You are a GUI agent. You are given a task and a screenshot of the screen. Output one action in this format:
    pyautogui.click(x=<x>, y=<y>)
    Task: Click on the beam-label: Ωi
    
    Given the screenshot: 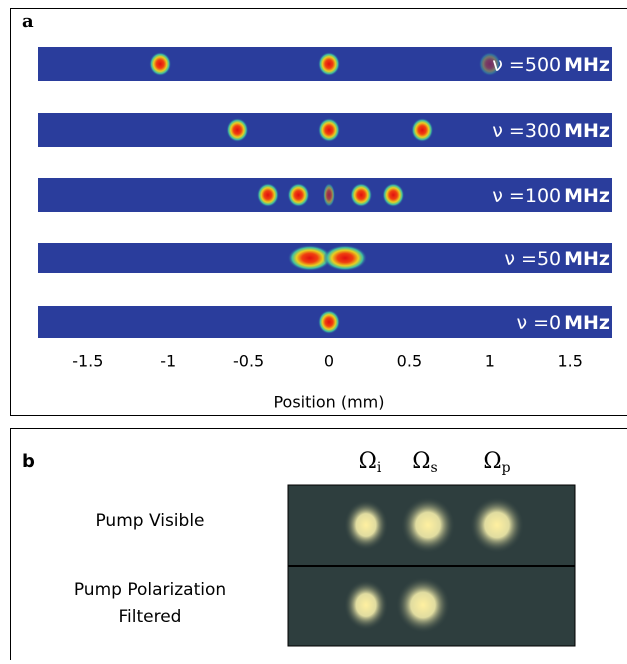 What is the action you would take?
    pyautogui.click(x=370, y=462)
    